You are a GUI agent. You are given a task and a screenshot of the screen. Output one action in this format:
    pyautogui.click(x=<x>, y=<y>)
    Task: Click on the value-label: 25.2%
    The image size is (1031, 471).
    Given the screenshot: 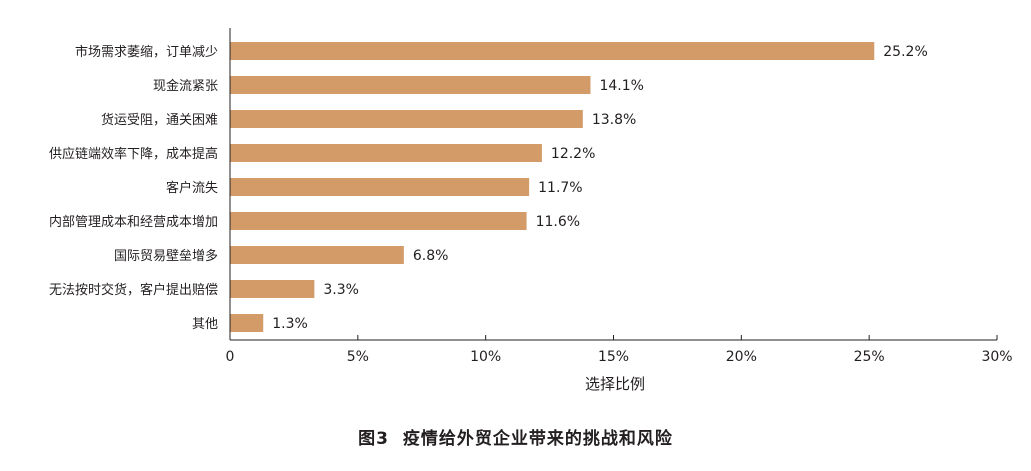 What is the action you would take?
    pyautogui.click(x=905, y=52)
    